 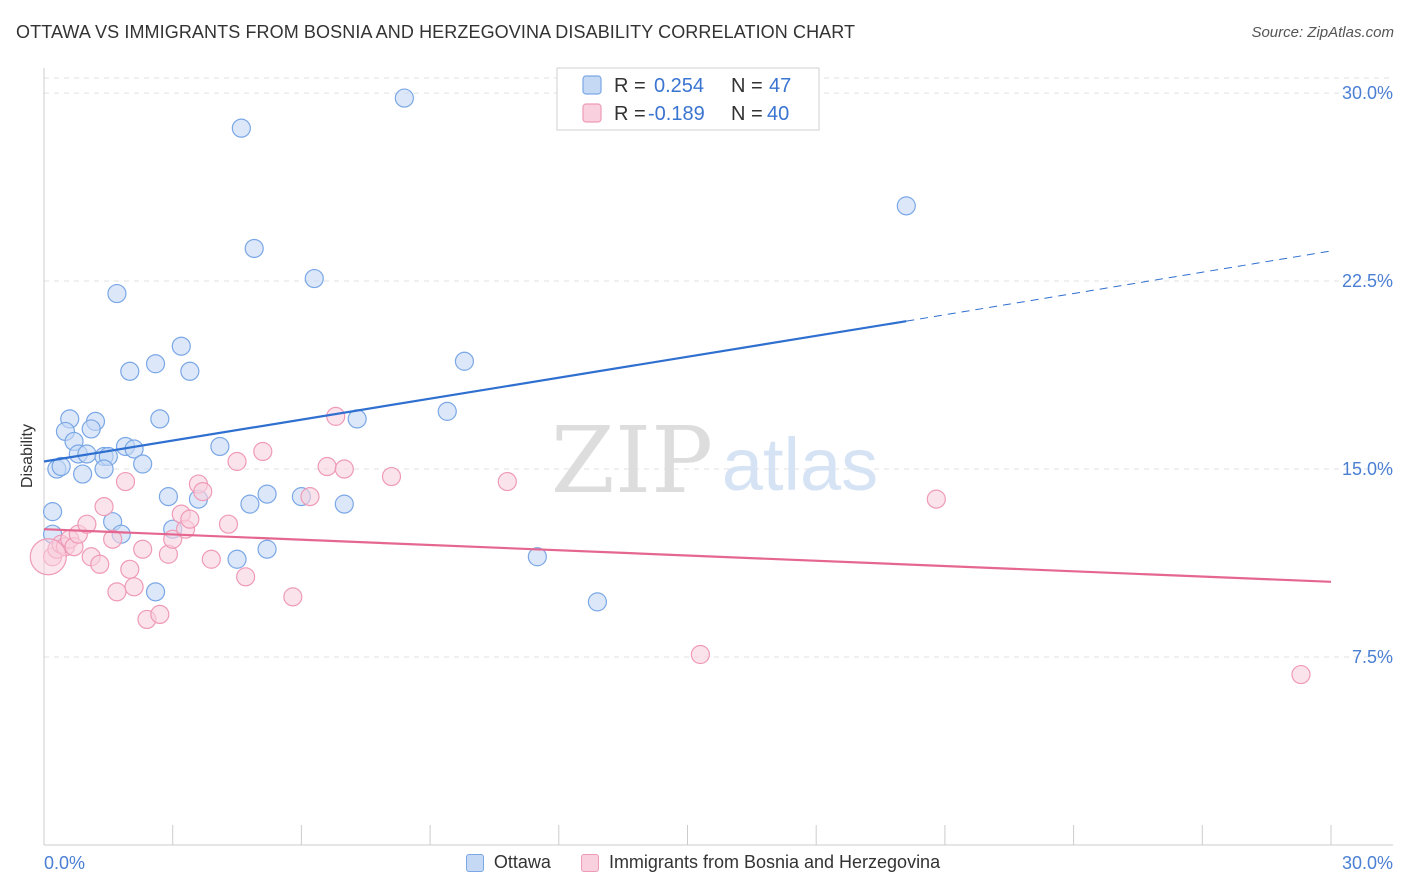 What do you see at coordinates (632, 460) in the screenshot?
I see `watermark-zip: ZIP` at bounding box center [632, 460].